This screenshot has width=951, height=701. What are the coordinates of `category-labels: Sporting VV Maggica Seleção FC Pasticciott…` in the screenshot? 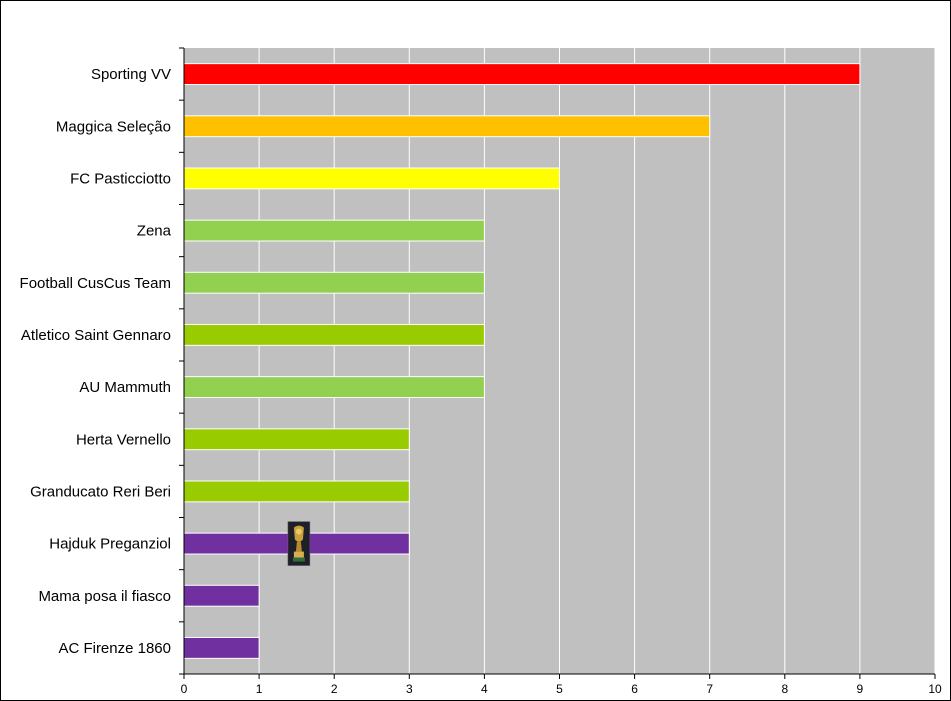 It's located at (96, 361).